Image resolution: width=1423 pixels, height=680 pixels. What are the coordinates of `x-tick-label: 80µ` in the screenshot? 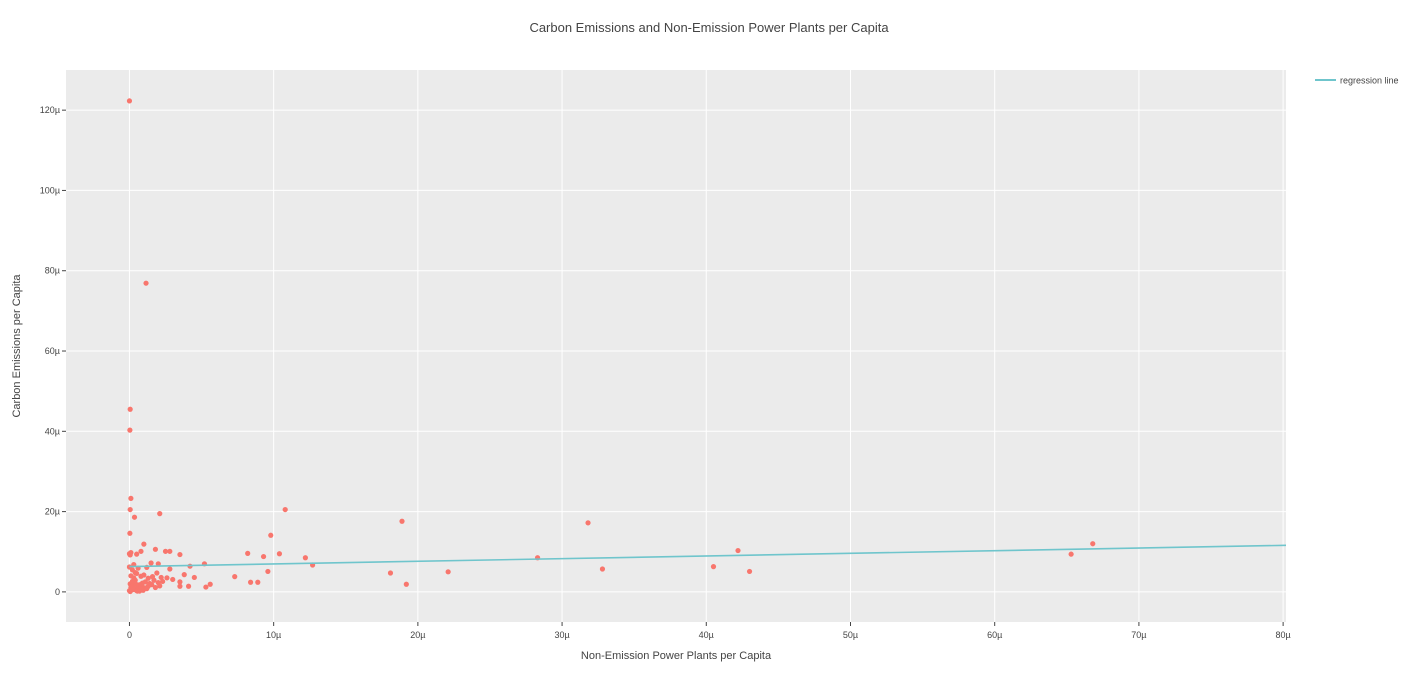 It's located at (1283, 635).